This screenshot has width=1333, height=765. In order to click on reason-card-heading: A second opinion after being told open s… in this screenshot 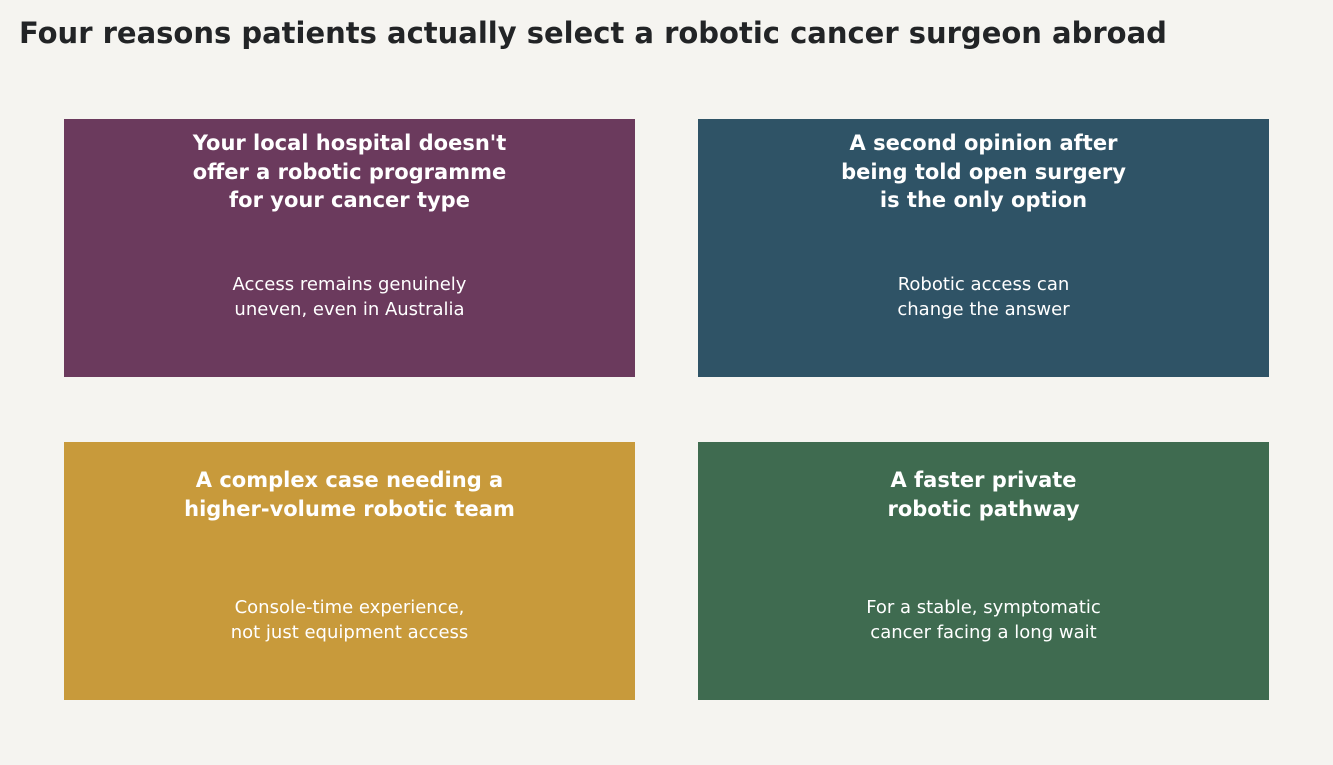, I will do `click(983, 171)`.